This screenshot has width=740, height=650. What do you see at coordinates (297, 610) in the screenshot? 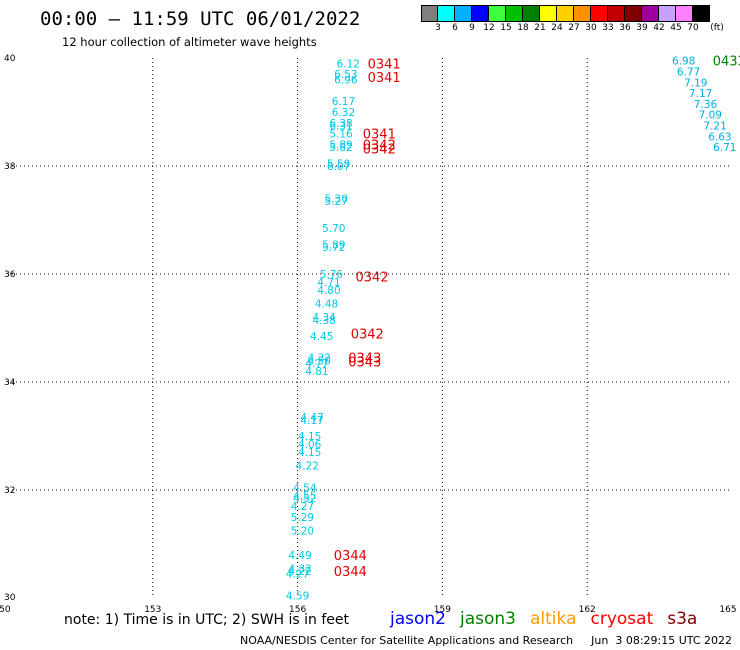
I see `x-tick-label: 156` at bounding box center [297, 610].